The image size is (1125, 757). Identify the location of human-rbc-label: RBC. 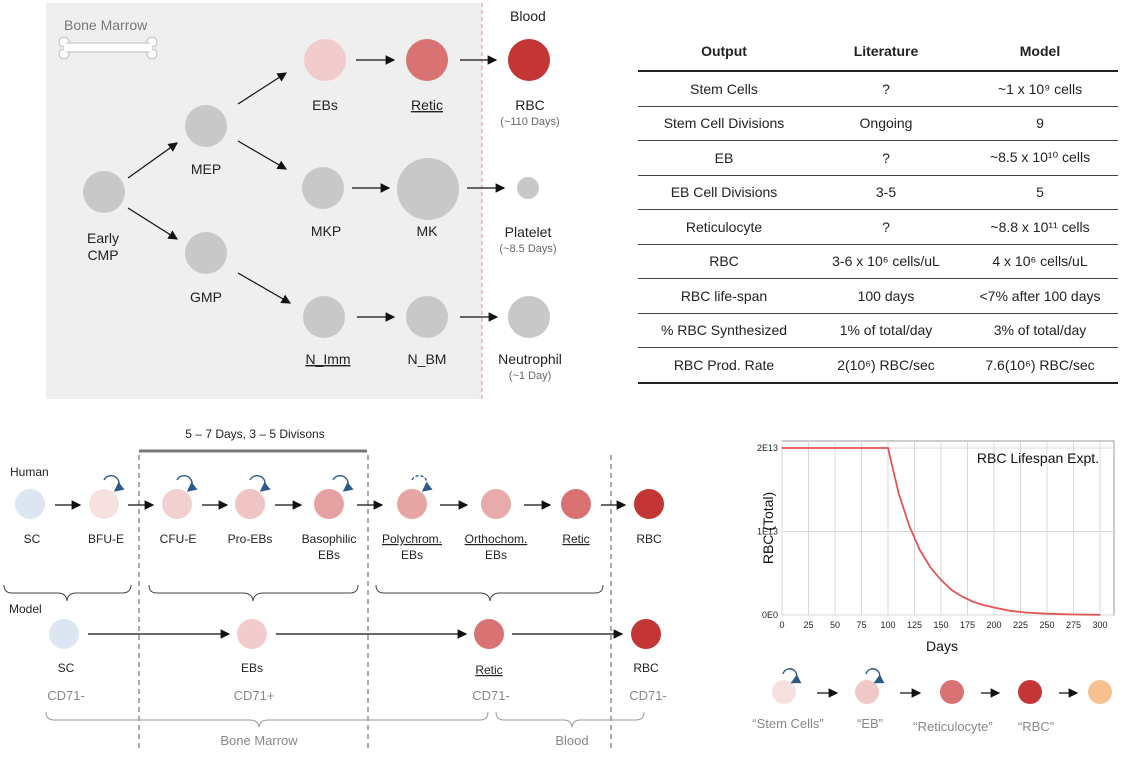
(649, 539).